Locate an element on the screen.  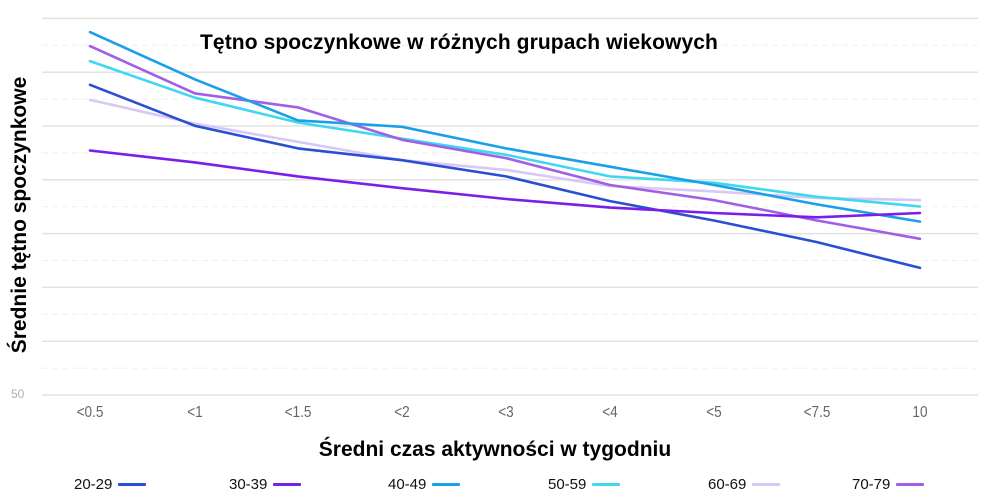
legend-item-70-79: 70-79 is located at coordinates (888, 484).